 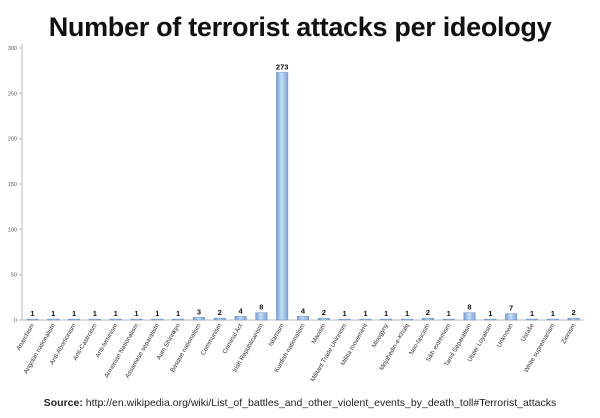 I want to click on x-tick-label: Communism, so click(x=212, y=340).